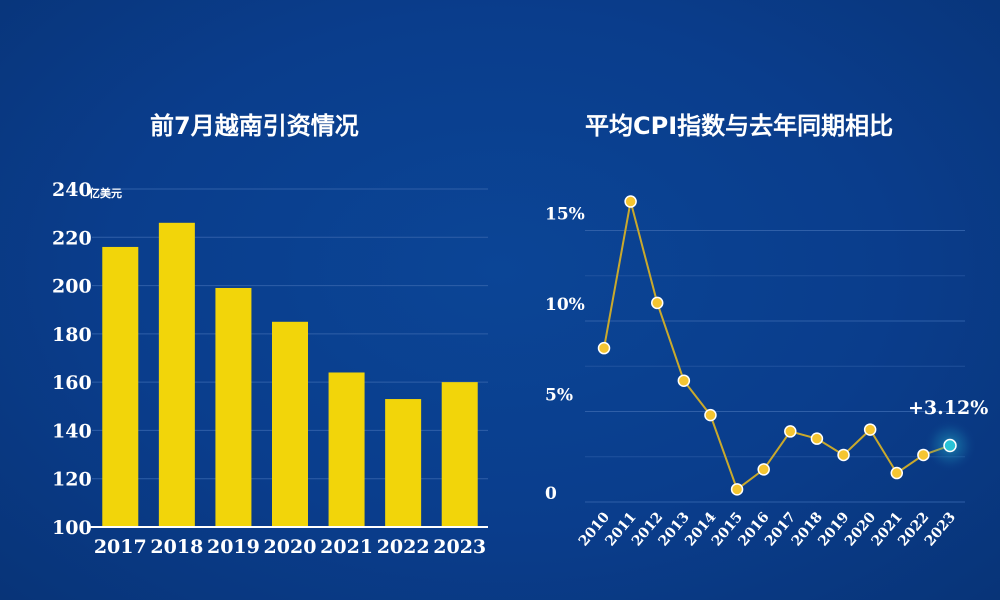 This screenshot has width=1000, height=600. What do you see at coordinates (176, 547) in the screenshot?
I see `bar-x-tick-label: 2018` at bounding box center [176, 547].